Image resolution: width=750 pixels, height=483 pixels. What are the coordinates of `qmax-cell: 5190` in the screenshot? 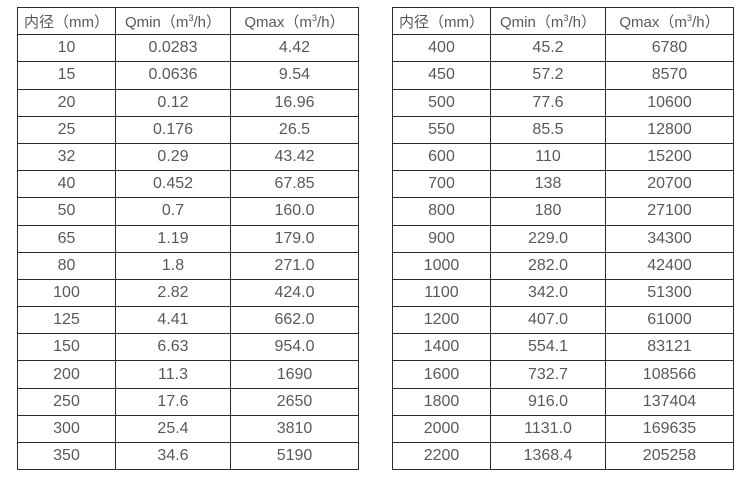 It's located at (294, 456).